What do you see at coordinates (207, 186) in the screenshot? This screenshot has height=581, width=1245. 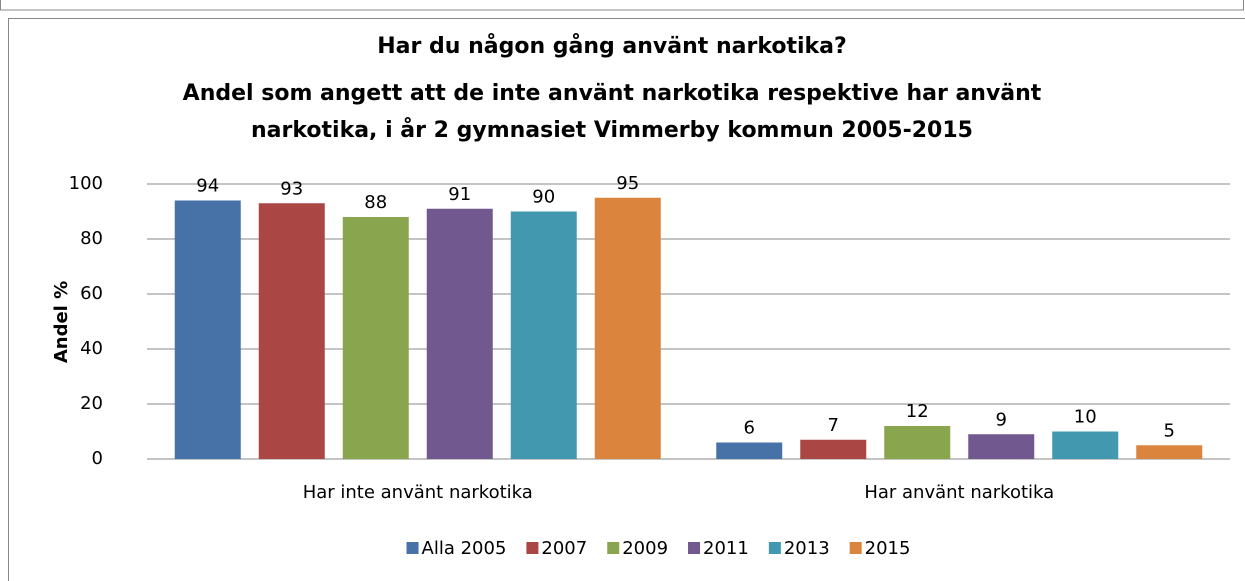 I see `data-label: 94` at bounding box center [207, 186].